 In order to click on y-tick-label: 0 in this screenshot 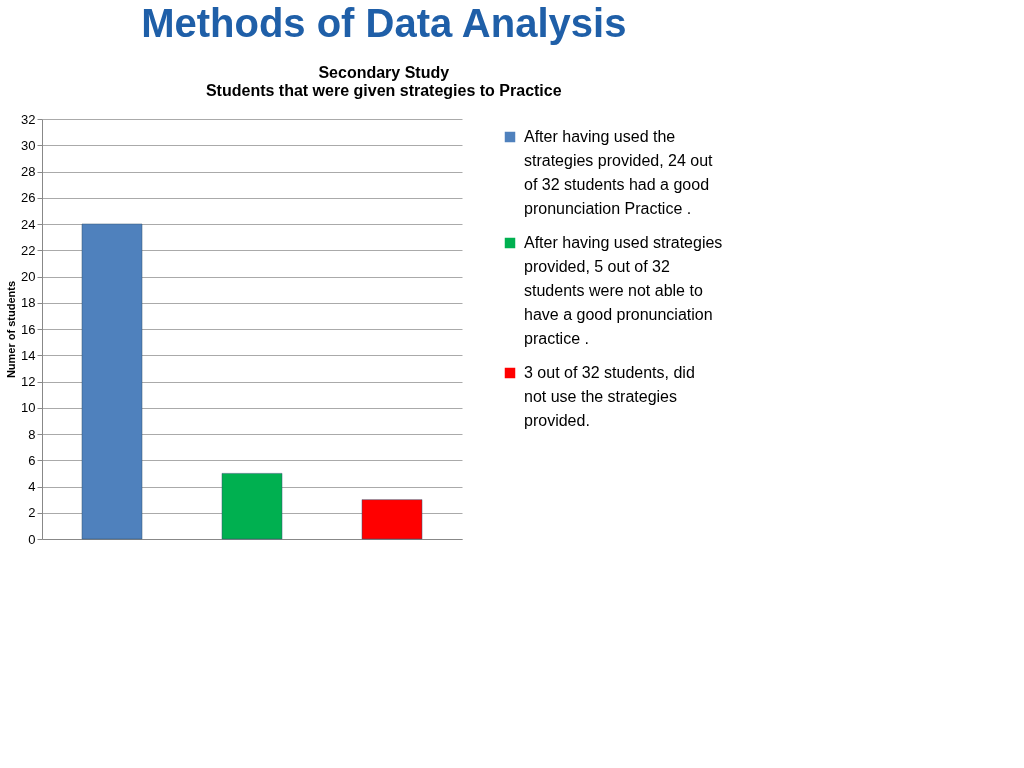, I will do `click(32, 539)`.